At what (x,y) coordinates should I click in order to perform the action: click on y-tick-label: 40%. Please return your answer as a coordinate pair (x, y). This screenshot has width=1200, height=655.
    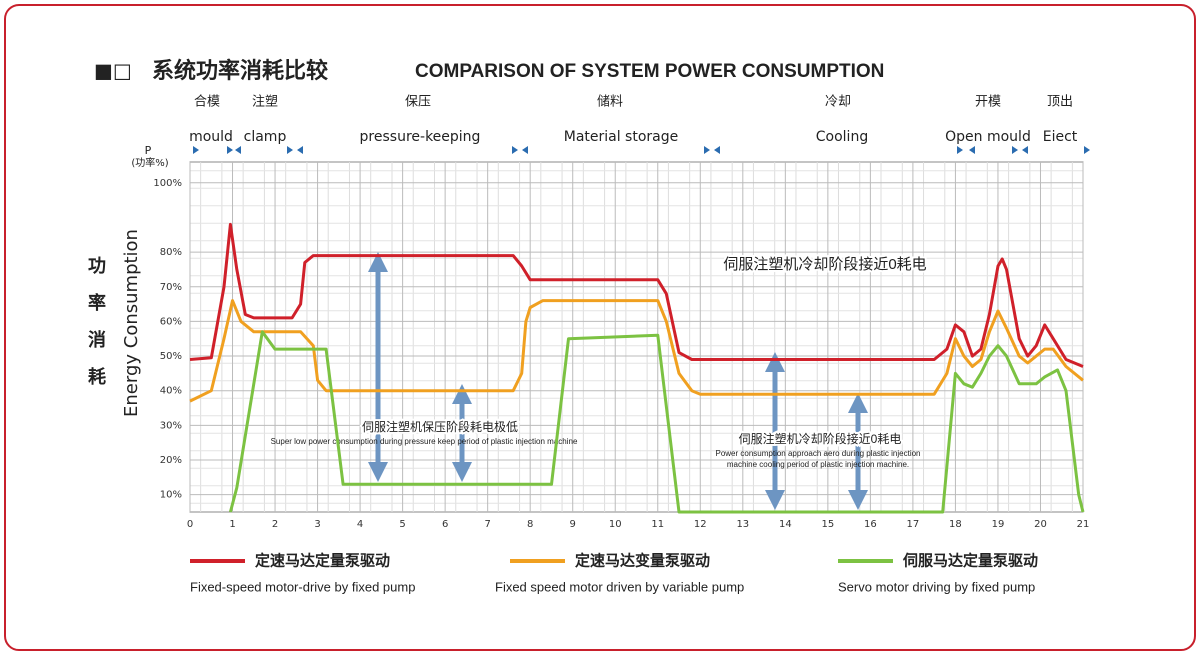
    Looking at the image, I should click on (171, 391).